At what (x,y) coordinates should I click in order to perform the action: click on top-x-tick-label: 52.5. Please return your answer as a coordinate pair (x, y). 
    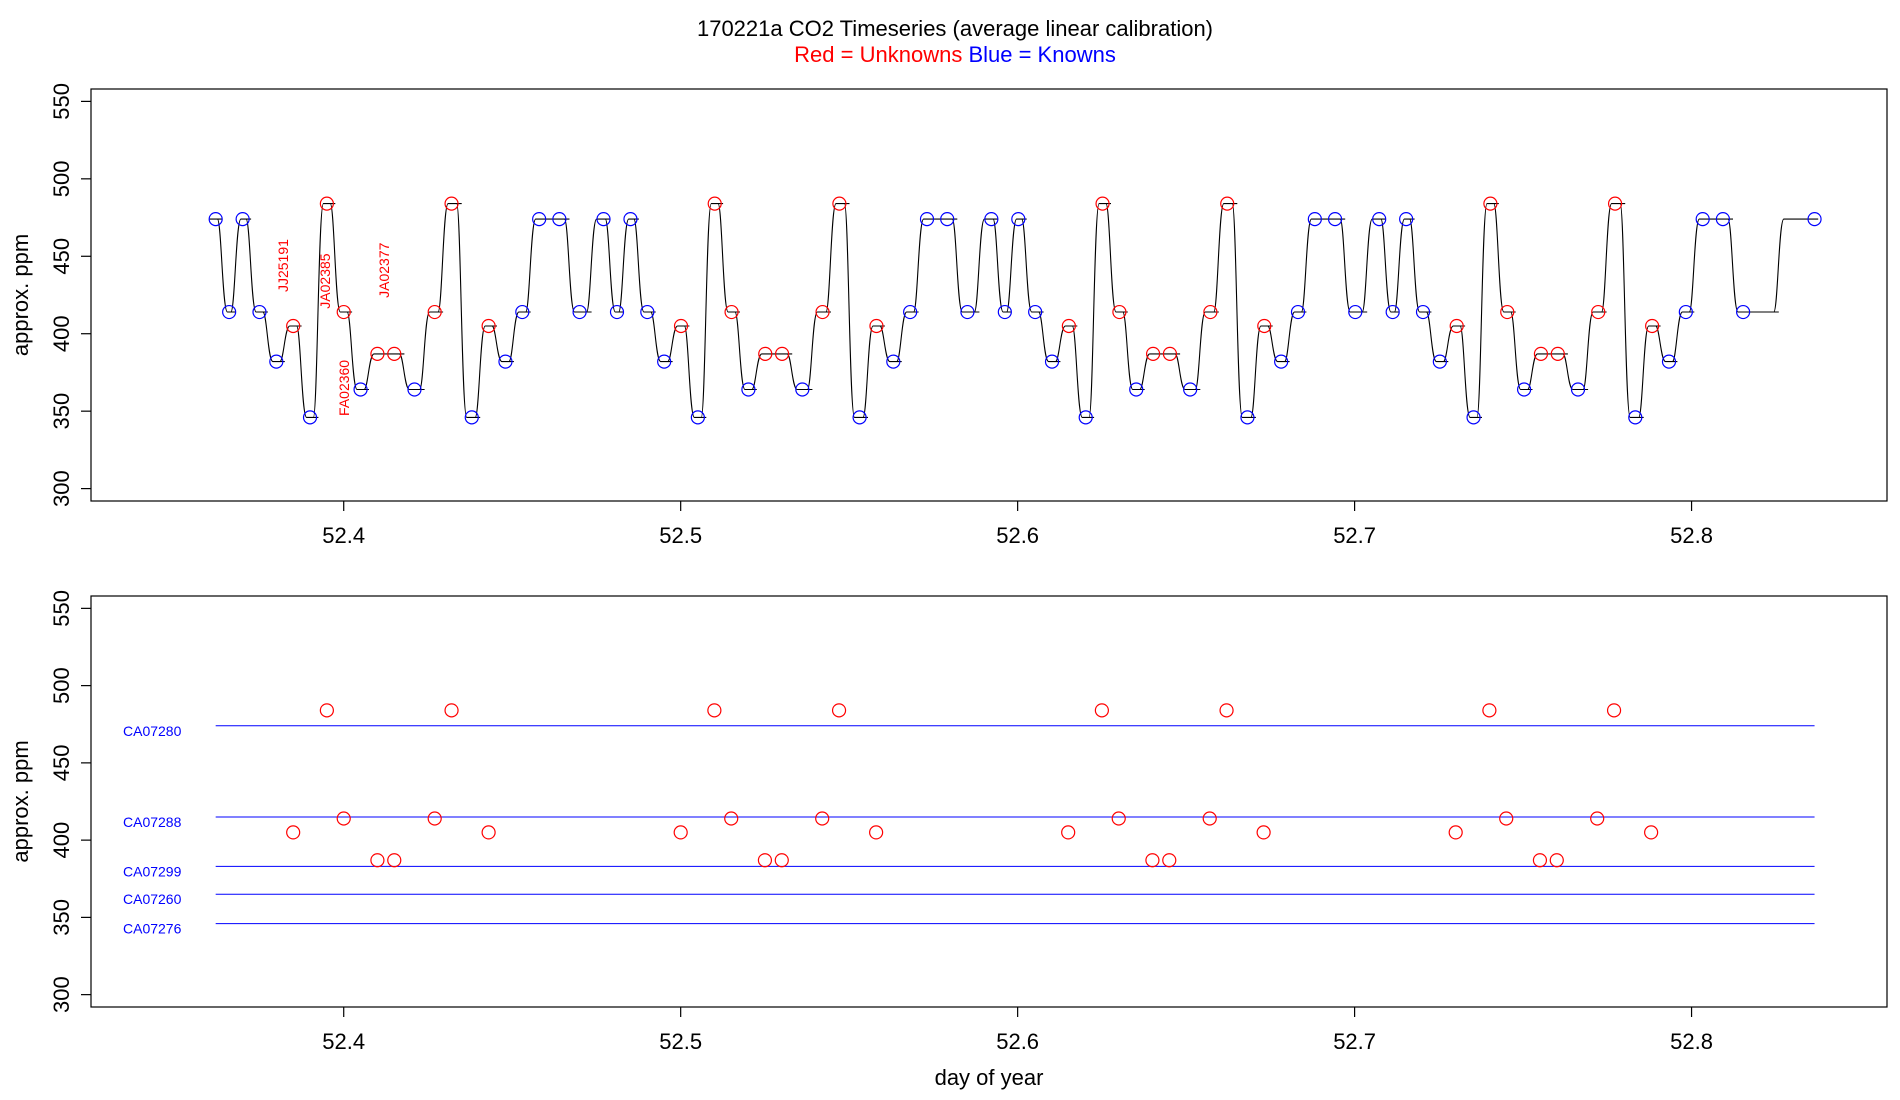
    Looking at the image, I should click on (680, 535).